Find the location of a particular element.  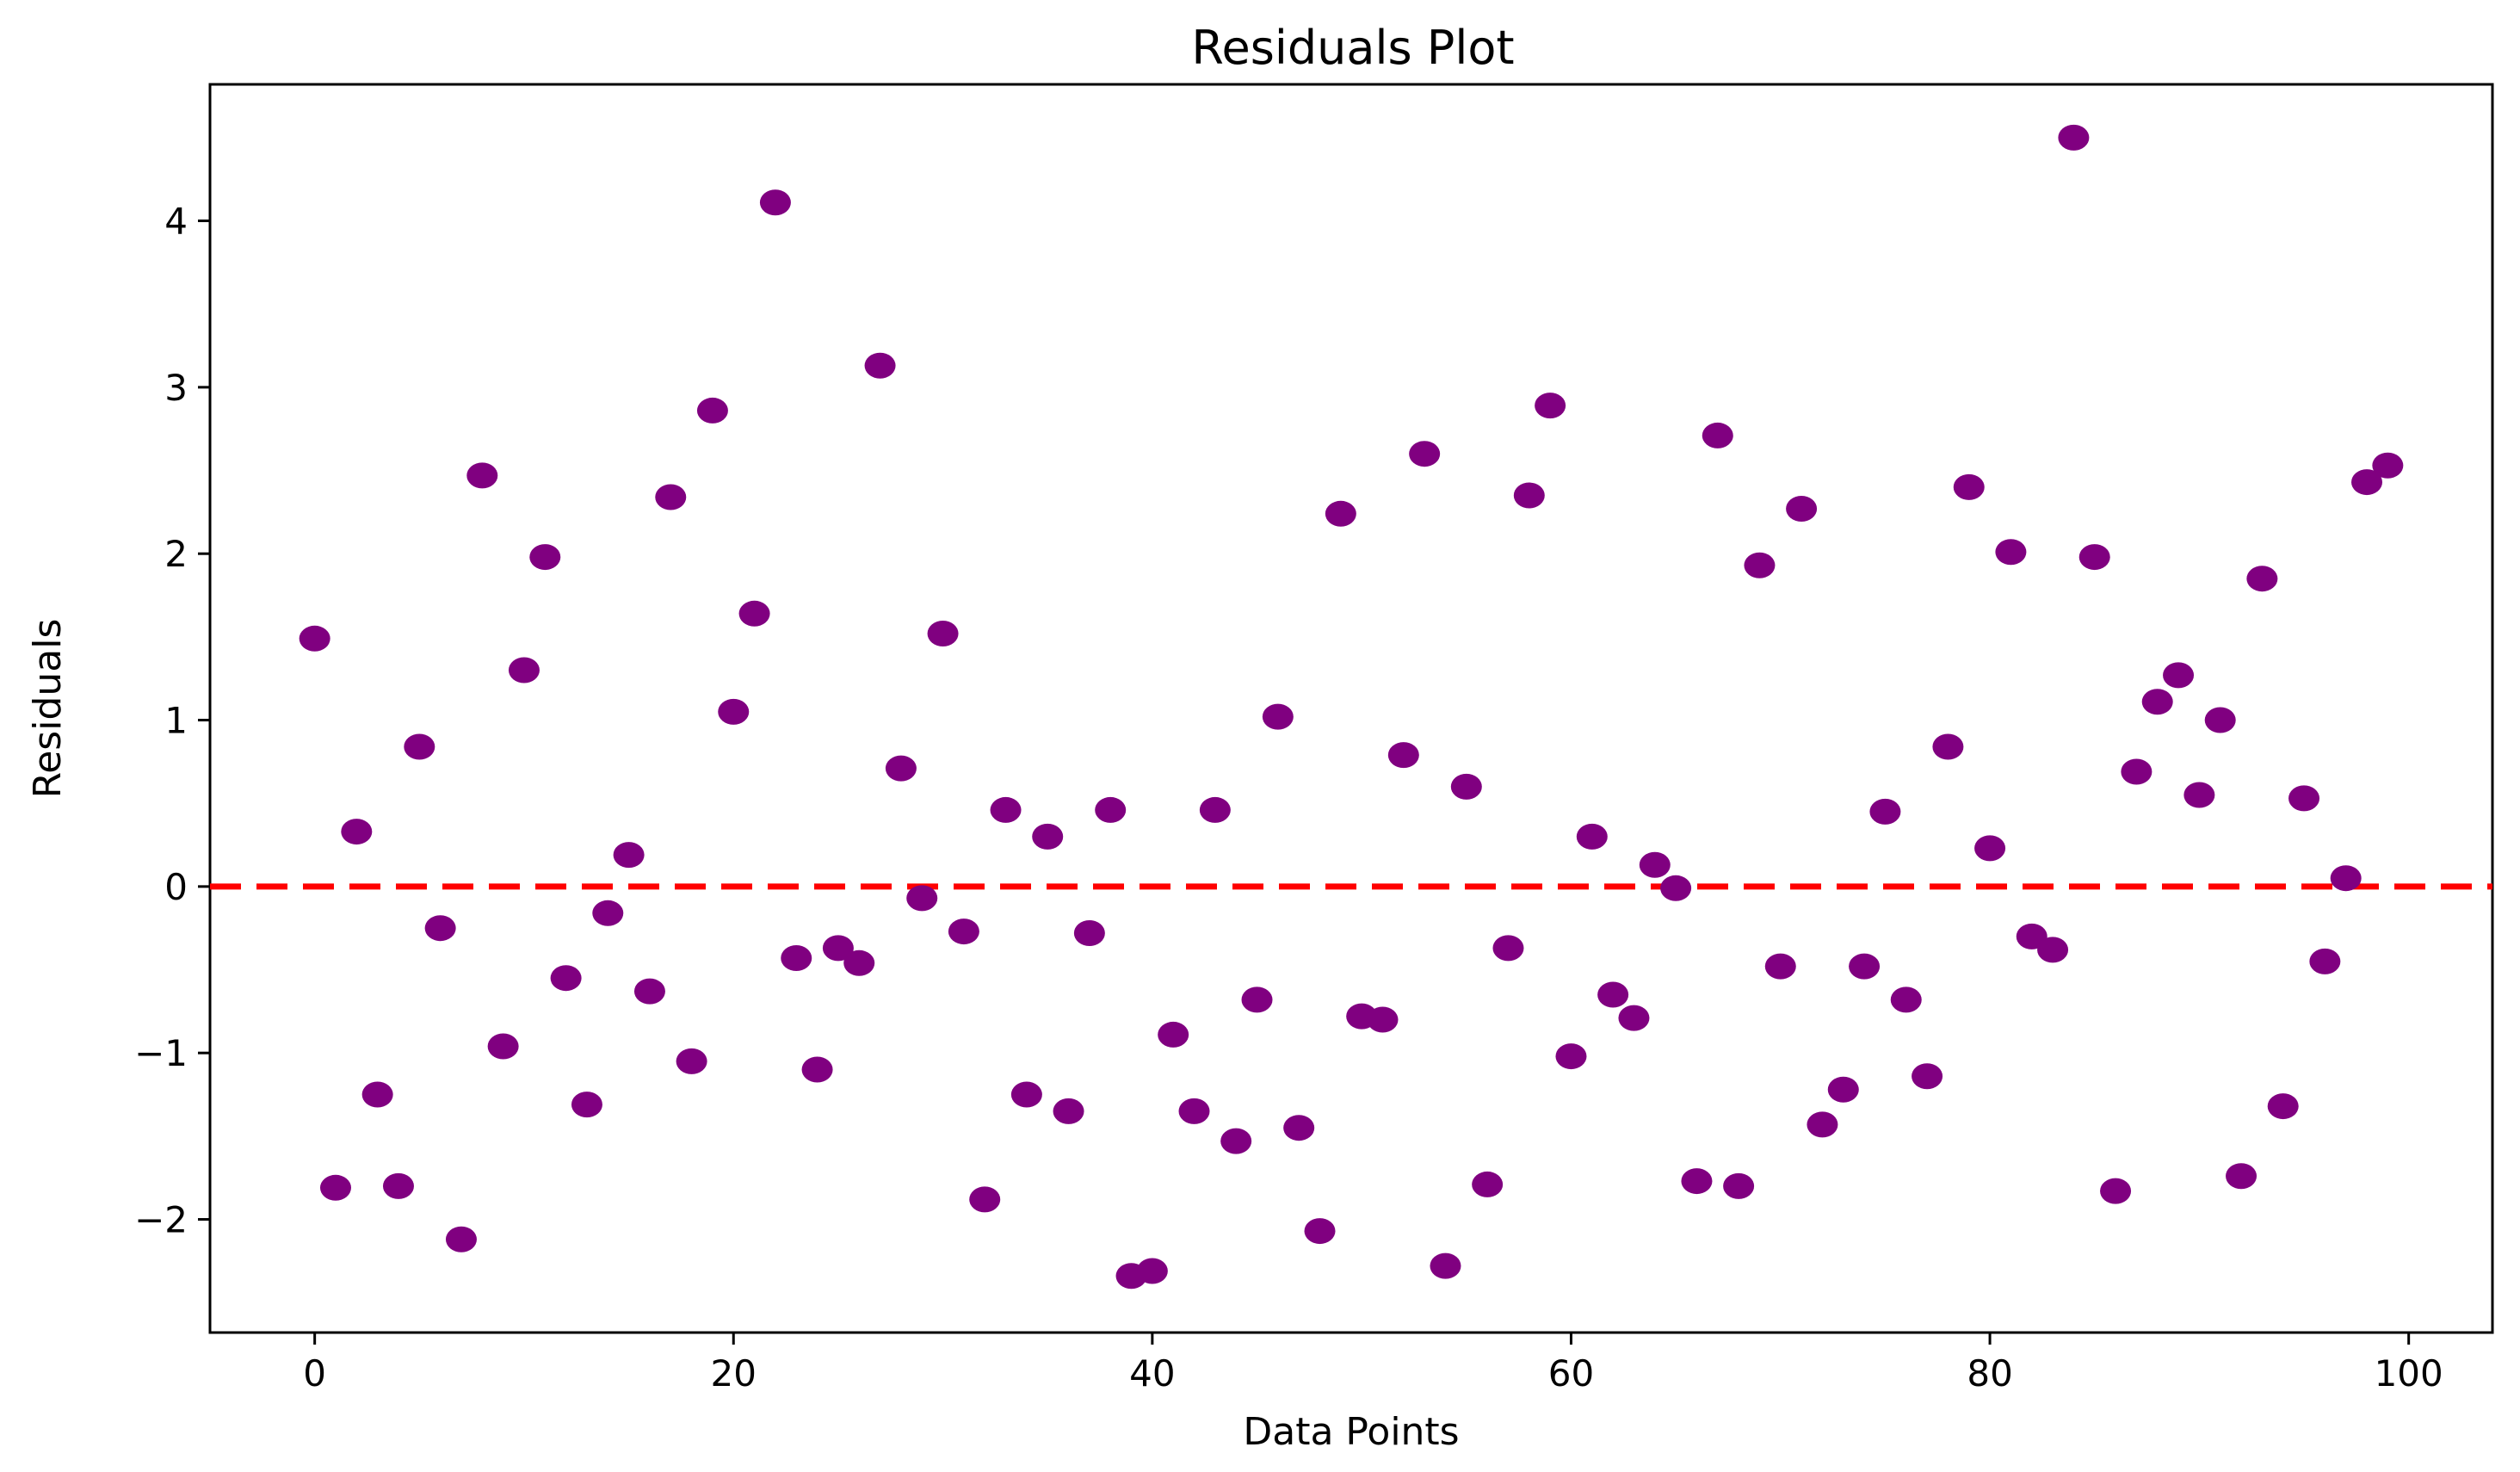

y-tick-label: −2 is located at coordinates (161, 1220).